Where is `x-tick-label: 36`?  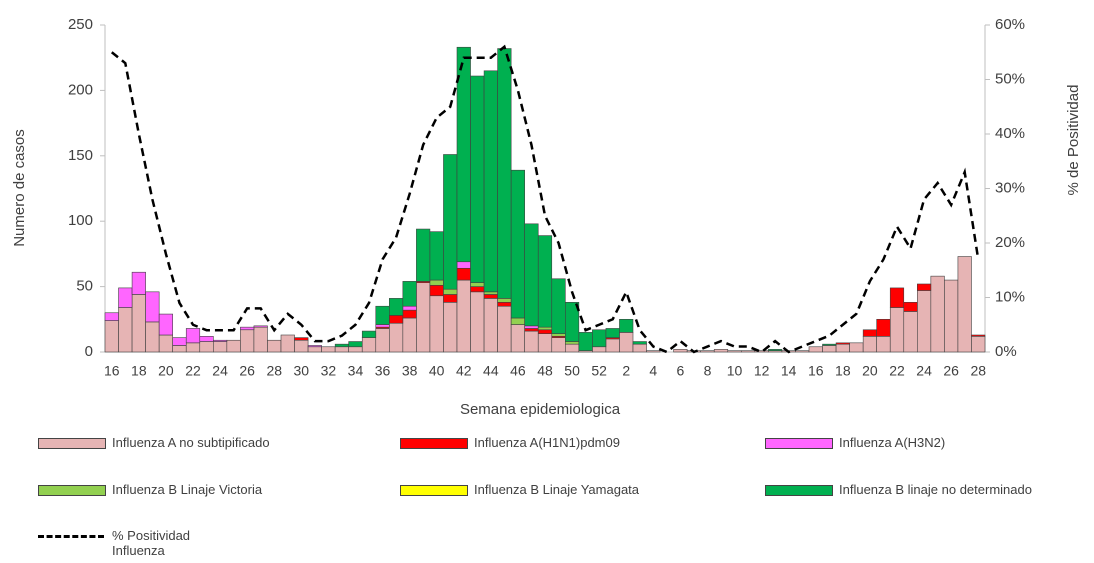 x-tick-label: 36 is located at coordinates (383, 371).